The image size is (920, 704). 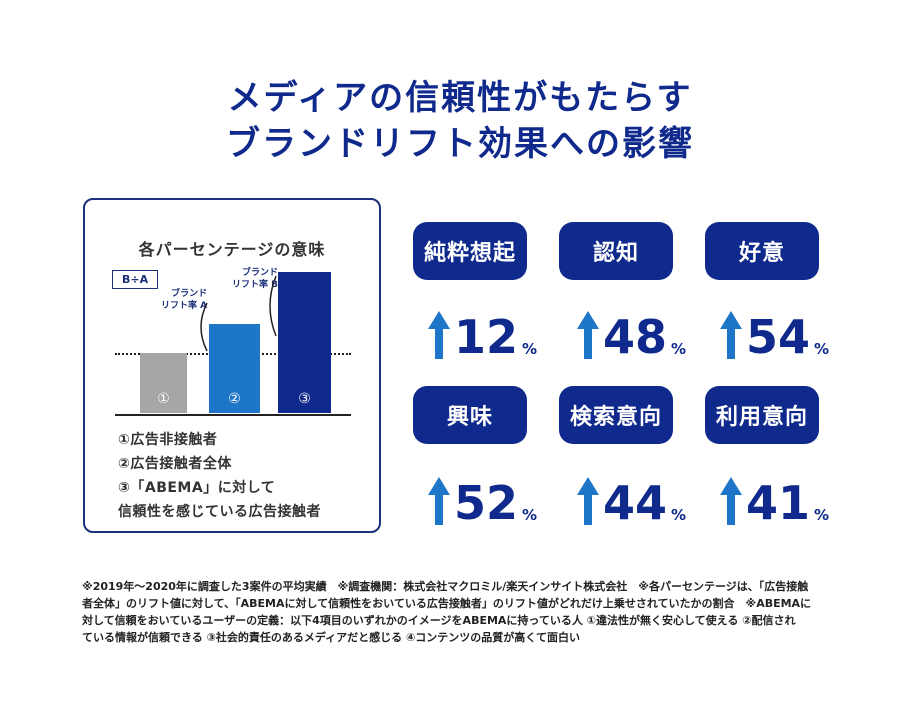 What do you see at coordinates (163, 383) in the screenshot?
I see `bar-non-exposed: ①` at bounding box center [163, 383].